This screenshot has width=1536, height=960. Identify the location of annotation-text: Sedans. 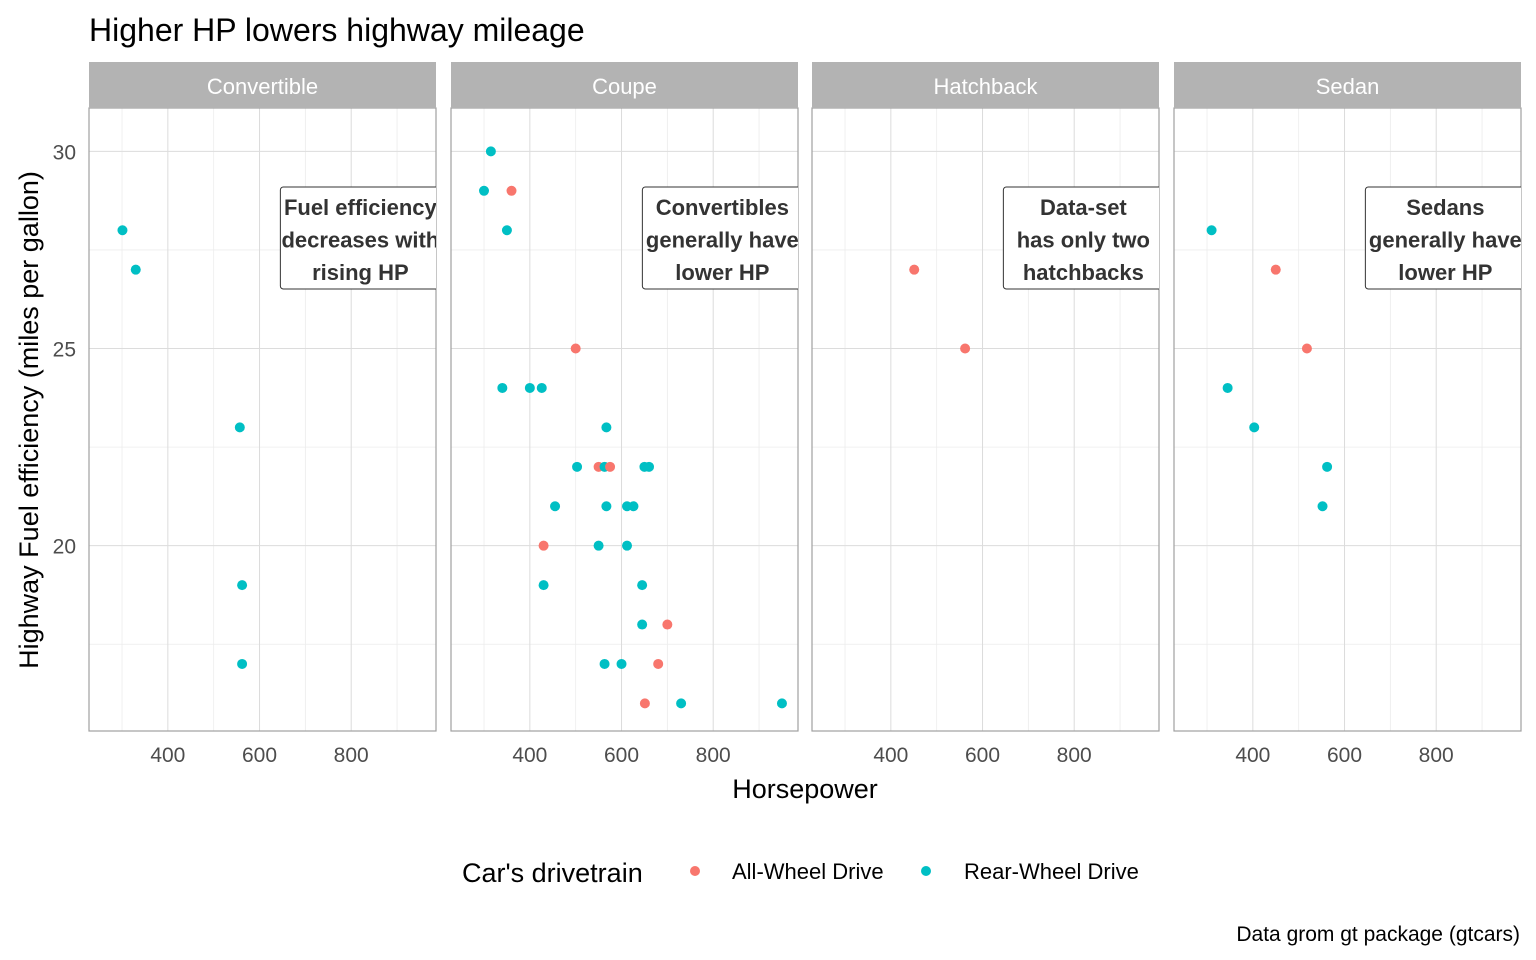
(1445, 207).